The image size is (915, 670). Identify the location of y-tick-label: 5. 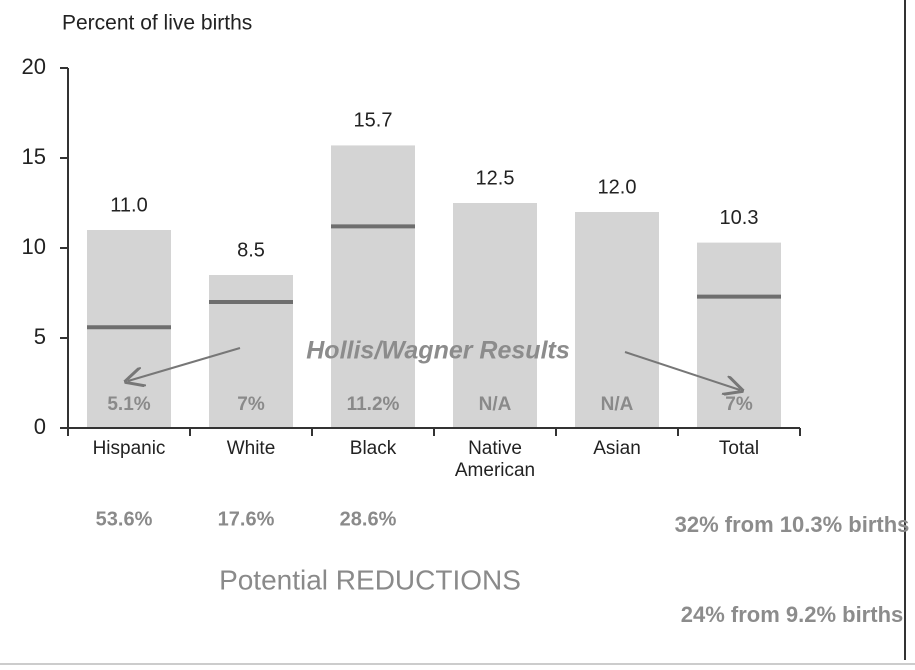
(40, 336).